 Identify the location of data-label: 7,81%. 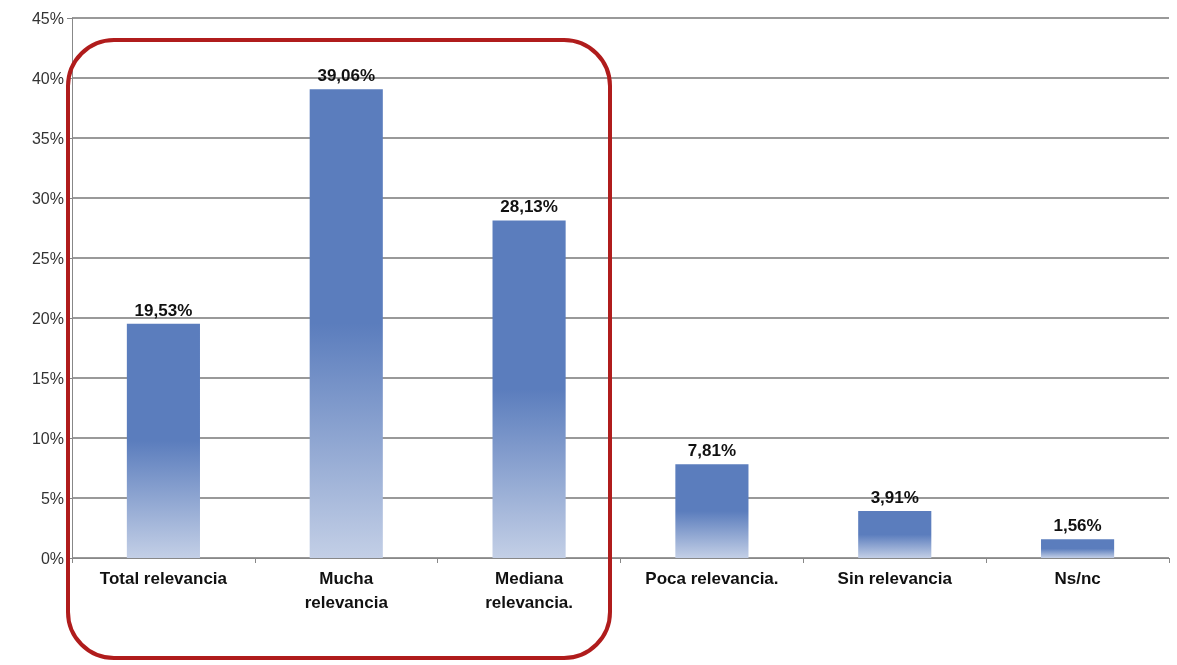
(712, 451).